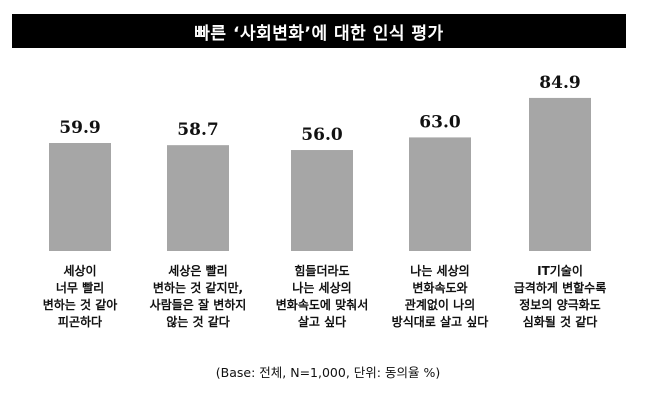 The height and width of the screenshot is (400, 656). I want to click on category-line: 변화속도에 맞춰서, so click(322, 304).